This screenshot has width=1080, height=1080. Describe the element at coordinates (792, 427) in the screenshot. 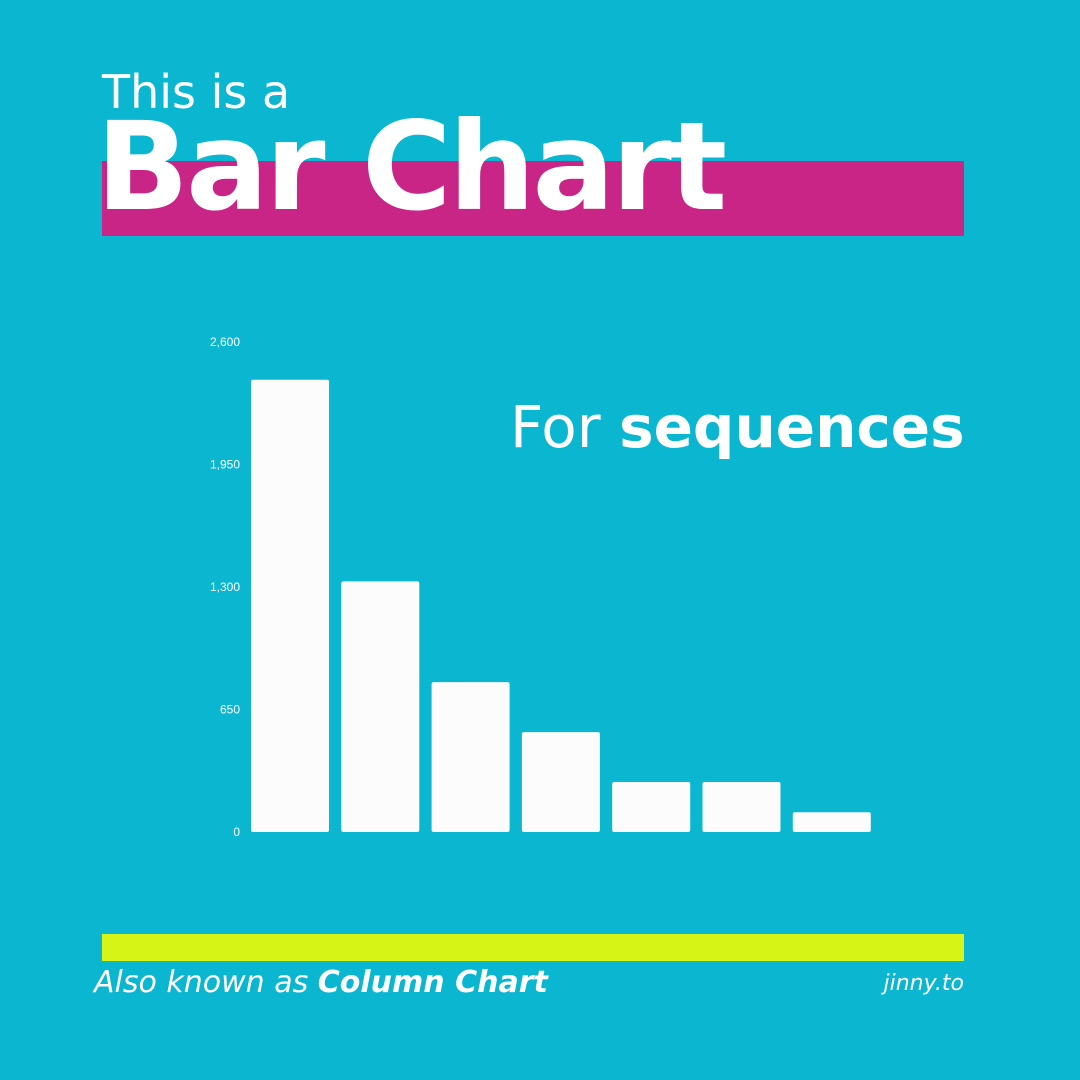

I see `callout-emphasis: sequences` at that location.